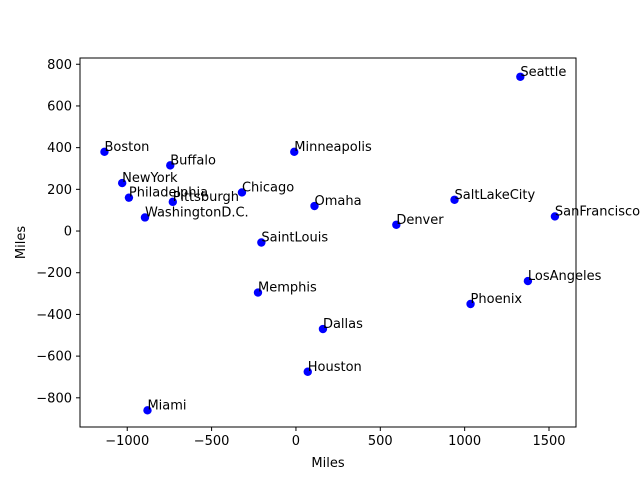 This screenshot has width=640, height=480. I want to click on x-axis-label: Miles, so click(327, 463).